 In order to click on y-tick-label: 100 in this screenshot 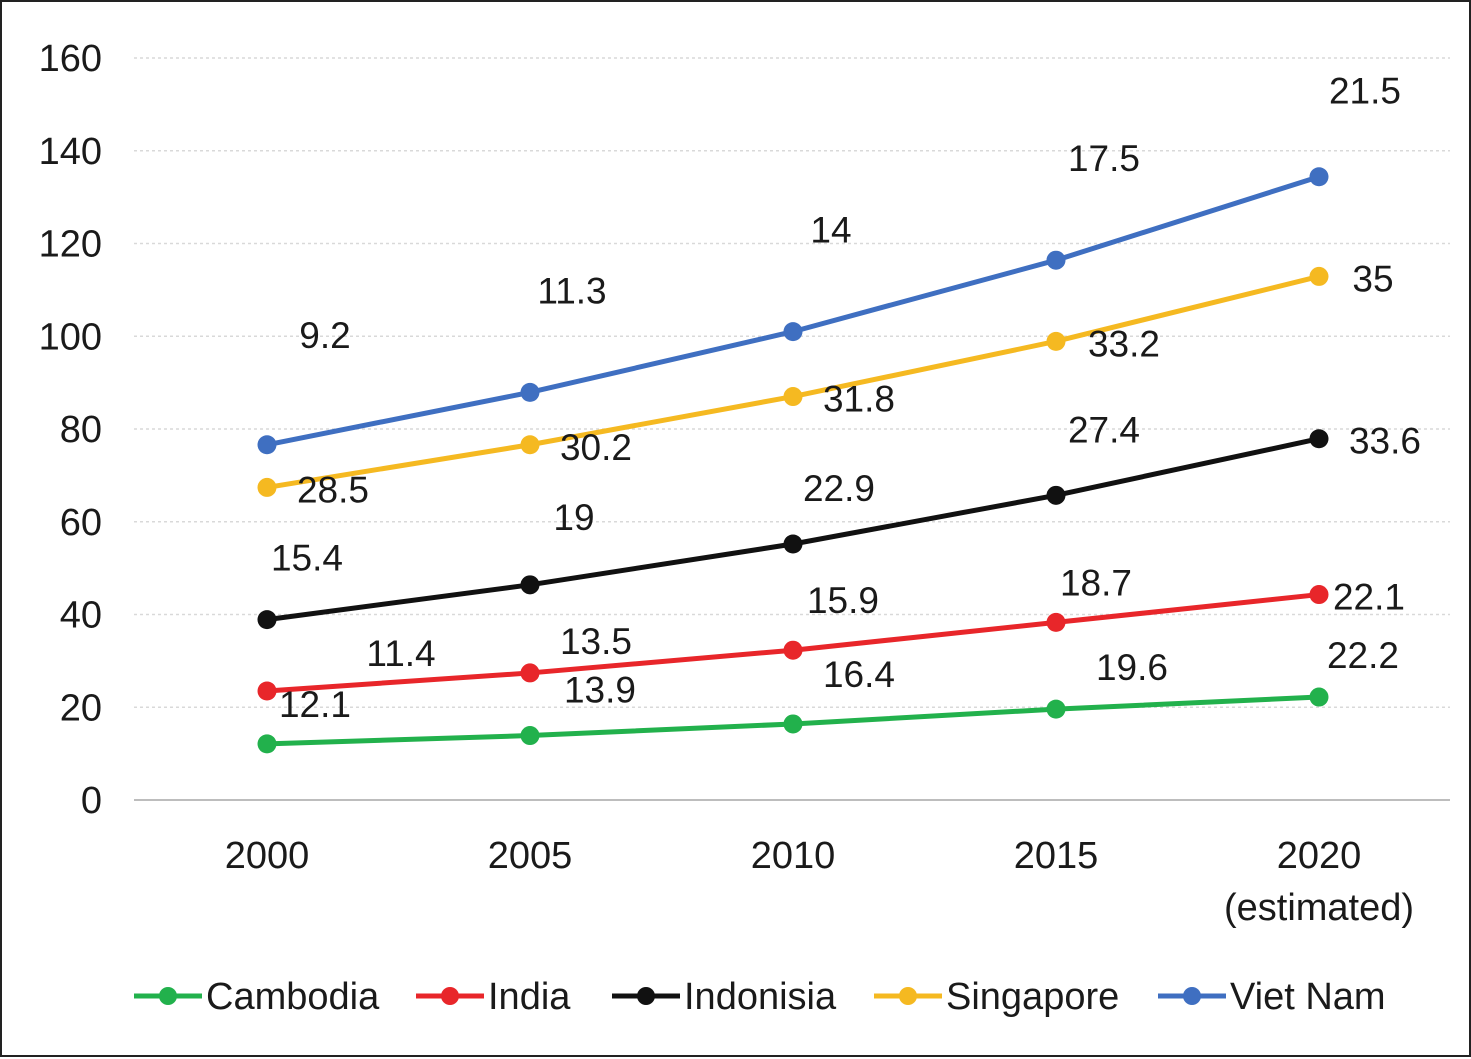, I will do `click(70, 337)`.